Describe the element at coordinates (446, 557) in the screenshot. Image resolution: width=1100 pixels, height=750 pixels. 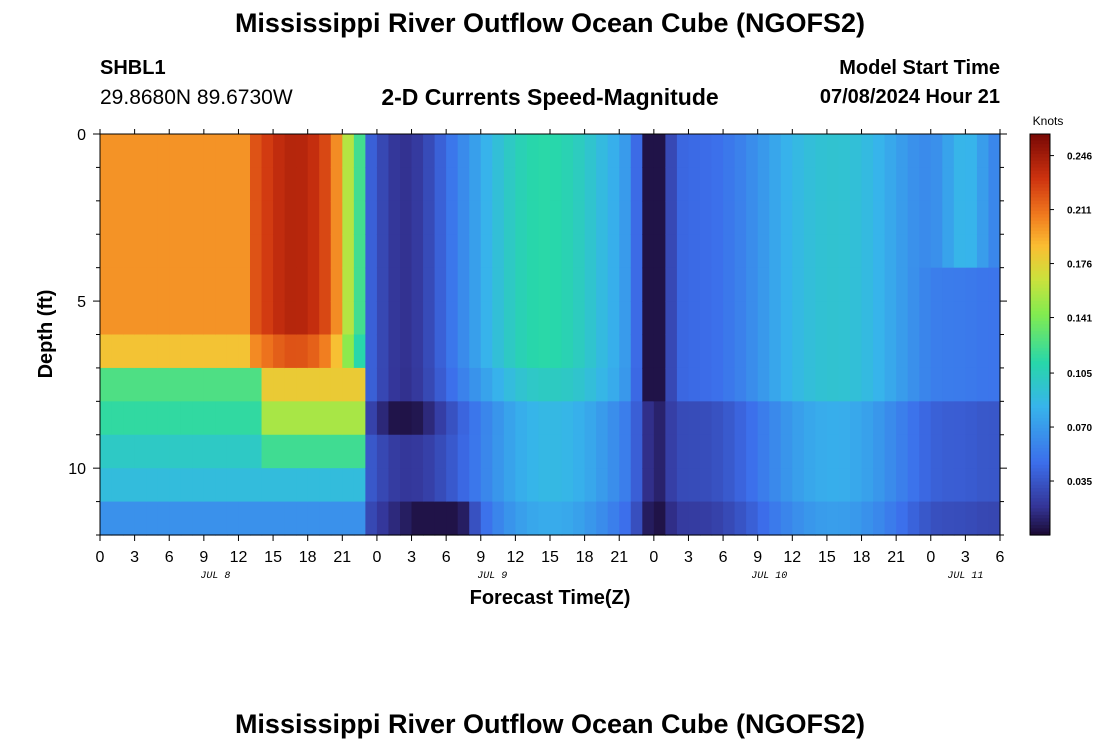
I see `x-tick-label: 6` at that location.